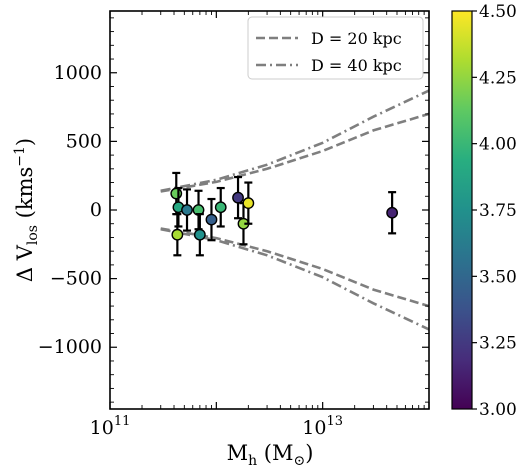 This screenshot has width=520, height=472. I want to click on colorbar-tick-label: 4.50, so click(498, 12).